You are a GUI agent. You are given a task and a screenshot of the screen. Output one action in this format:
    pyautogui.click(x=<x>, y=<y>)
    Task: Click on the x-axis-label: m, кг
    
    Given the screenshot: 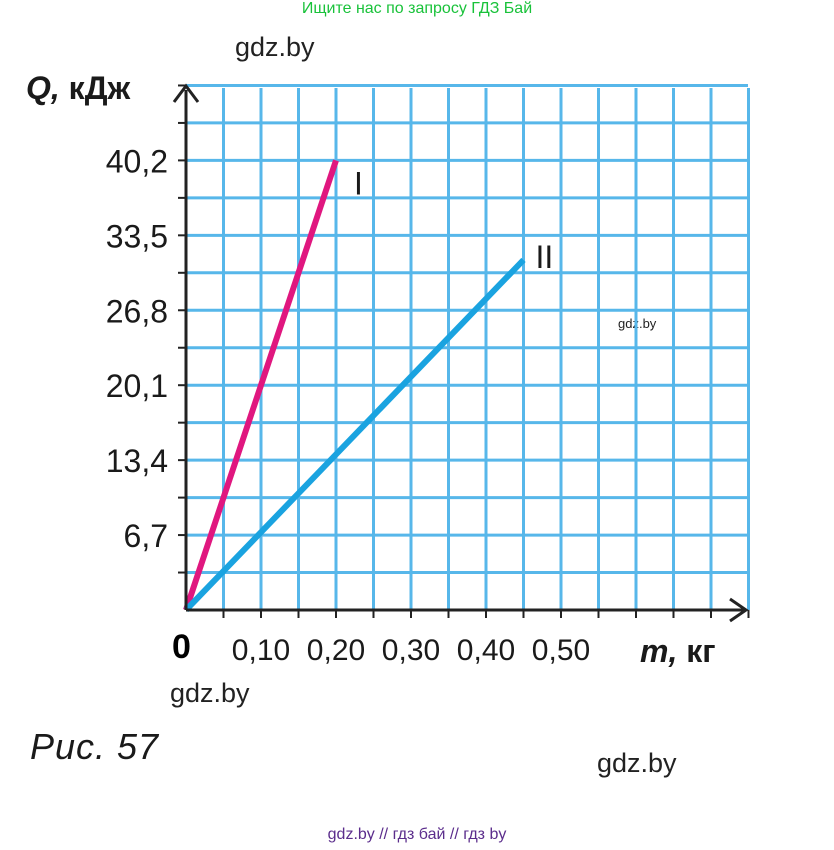 What is the action you would take?
    pyautogui.click(x=678, y=651)
    